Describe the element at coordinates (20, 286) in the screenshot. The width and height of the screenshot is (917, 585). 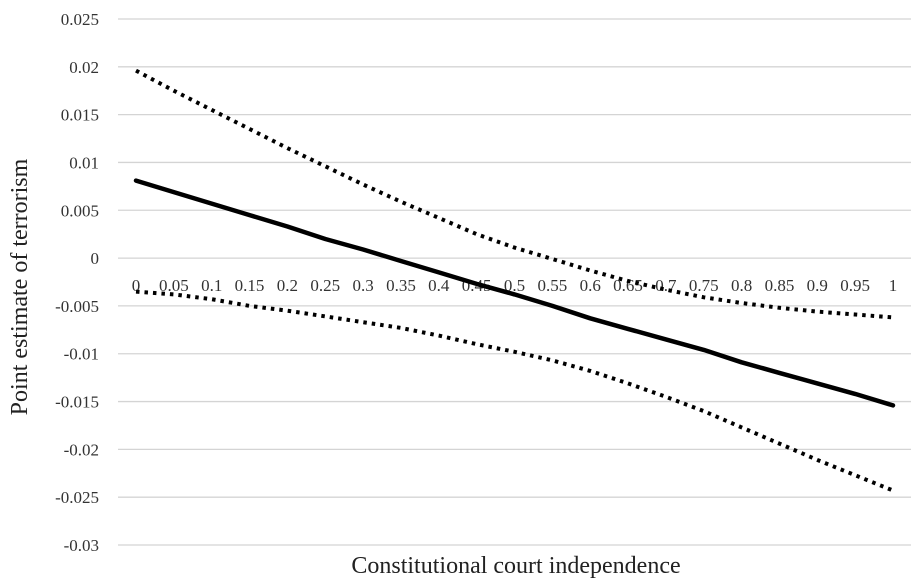
I see `y-axis-title: Point estimate of terrorism` at that location.